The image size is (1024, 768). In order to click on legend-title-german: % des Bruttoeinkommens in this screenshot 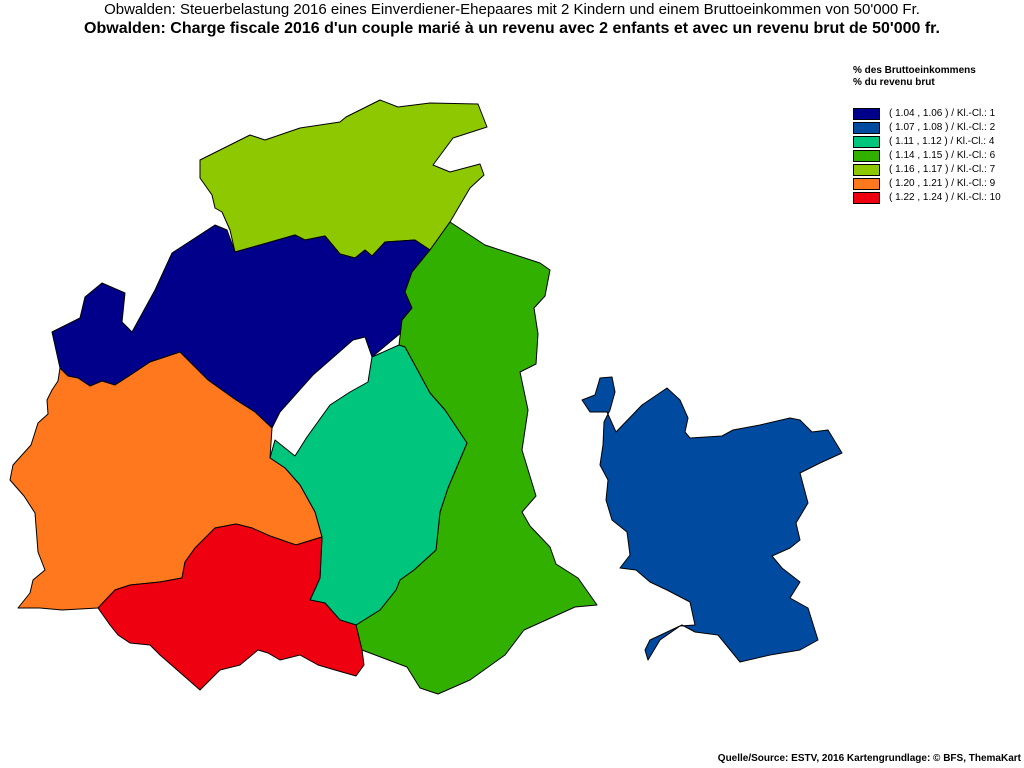, I will do `click(914, 70)`.